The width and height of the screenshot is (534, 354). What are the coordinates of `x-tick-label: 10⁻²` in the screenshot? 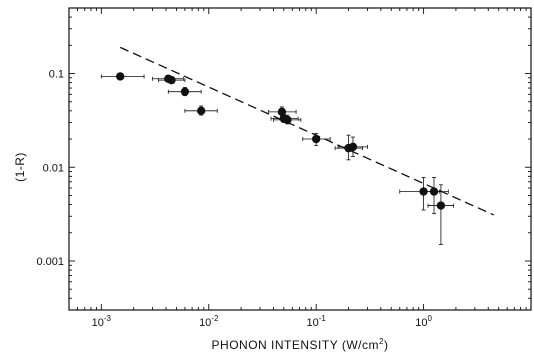 It's located at (209, 321).